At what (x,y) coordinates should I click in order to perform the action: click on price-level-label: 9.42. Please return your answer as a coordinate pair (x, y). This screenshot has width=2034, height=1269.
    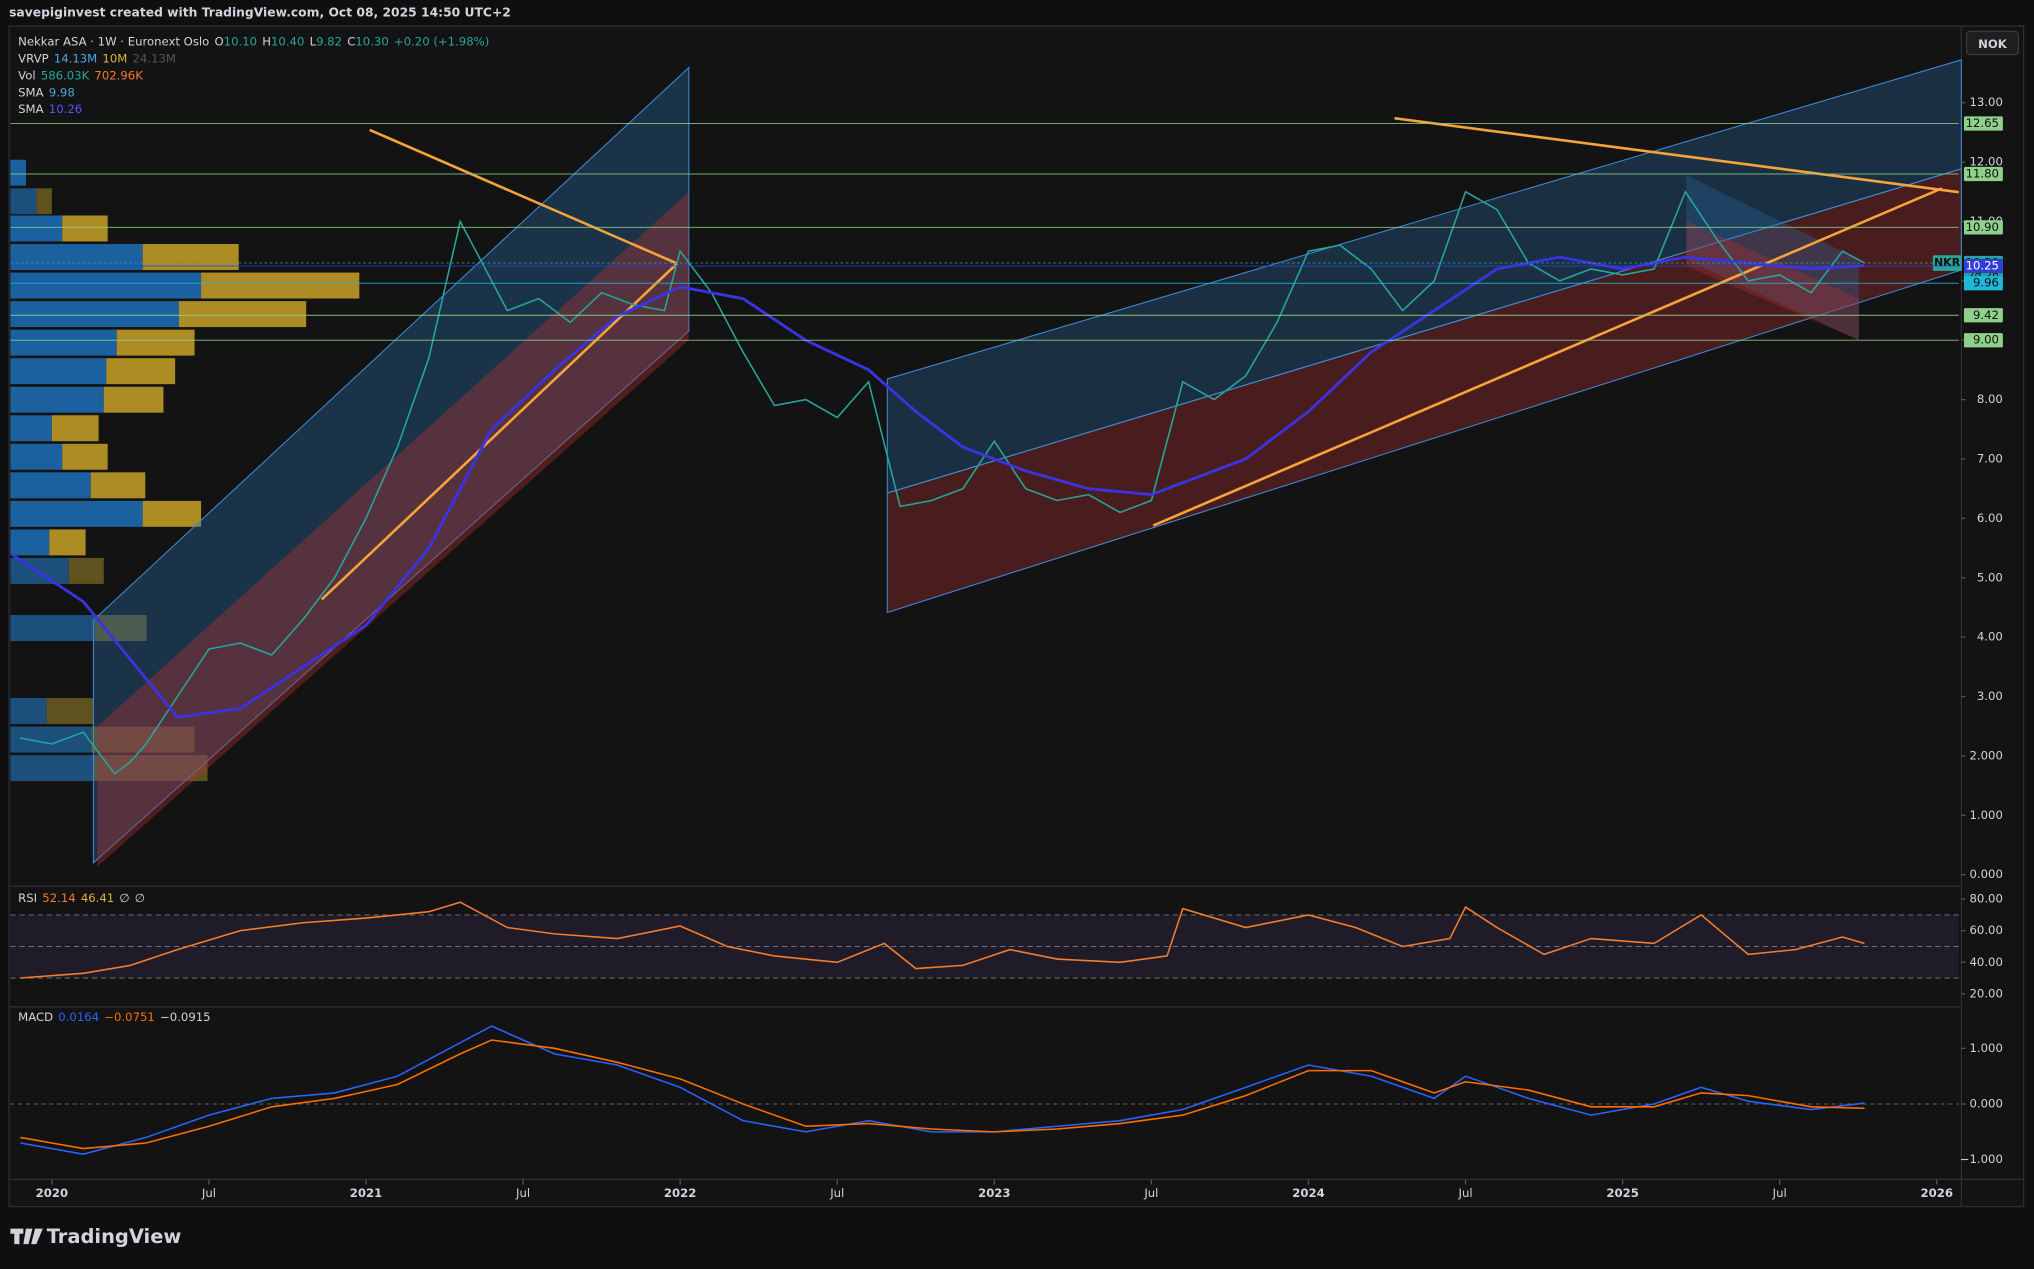
    Looking at the image, I should click on (1986, 315).